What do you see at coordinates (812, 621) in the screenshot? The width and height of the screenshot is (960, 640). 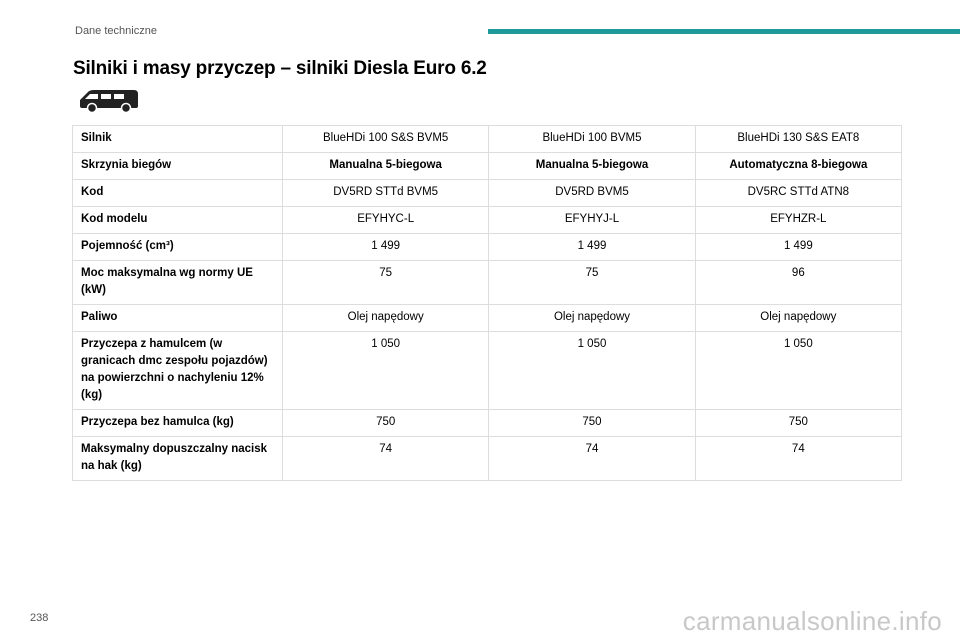 I see `watermark: carmanualsonline.info` at bounding box center [812, 621].